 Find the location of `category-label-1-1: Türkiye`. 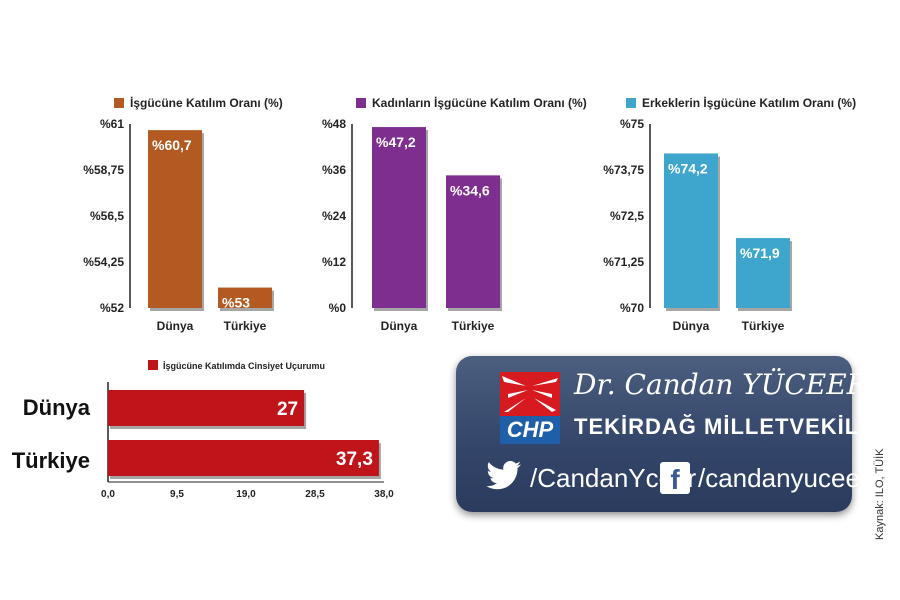

category-label-1-1: Türkiye is located at coordinates (473, 326).